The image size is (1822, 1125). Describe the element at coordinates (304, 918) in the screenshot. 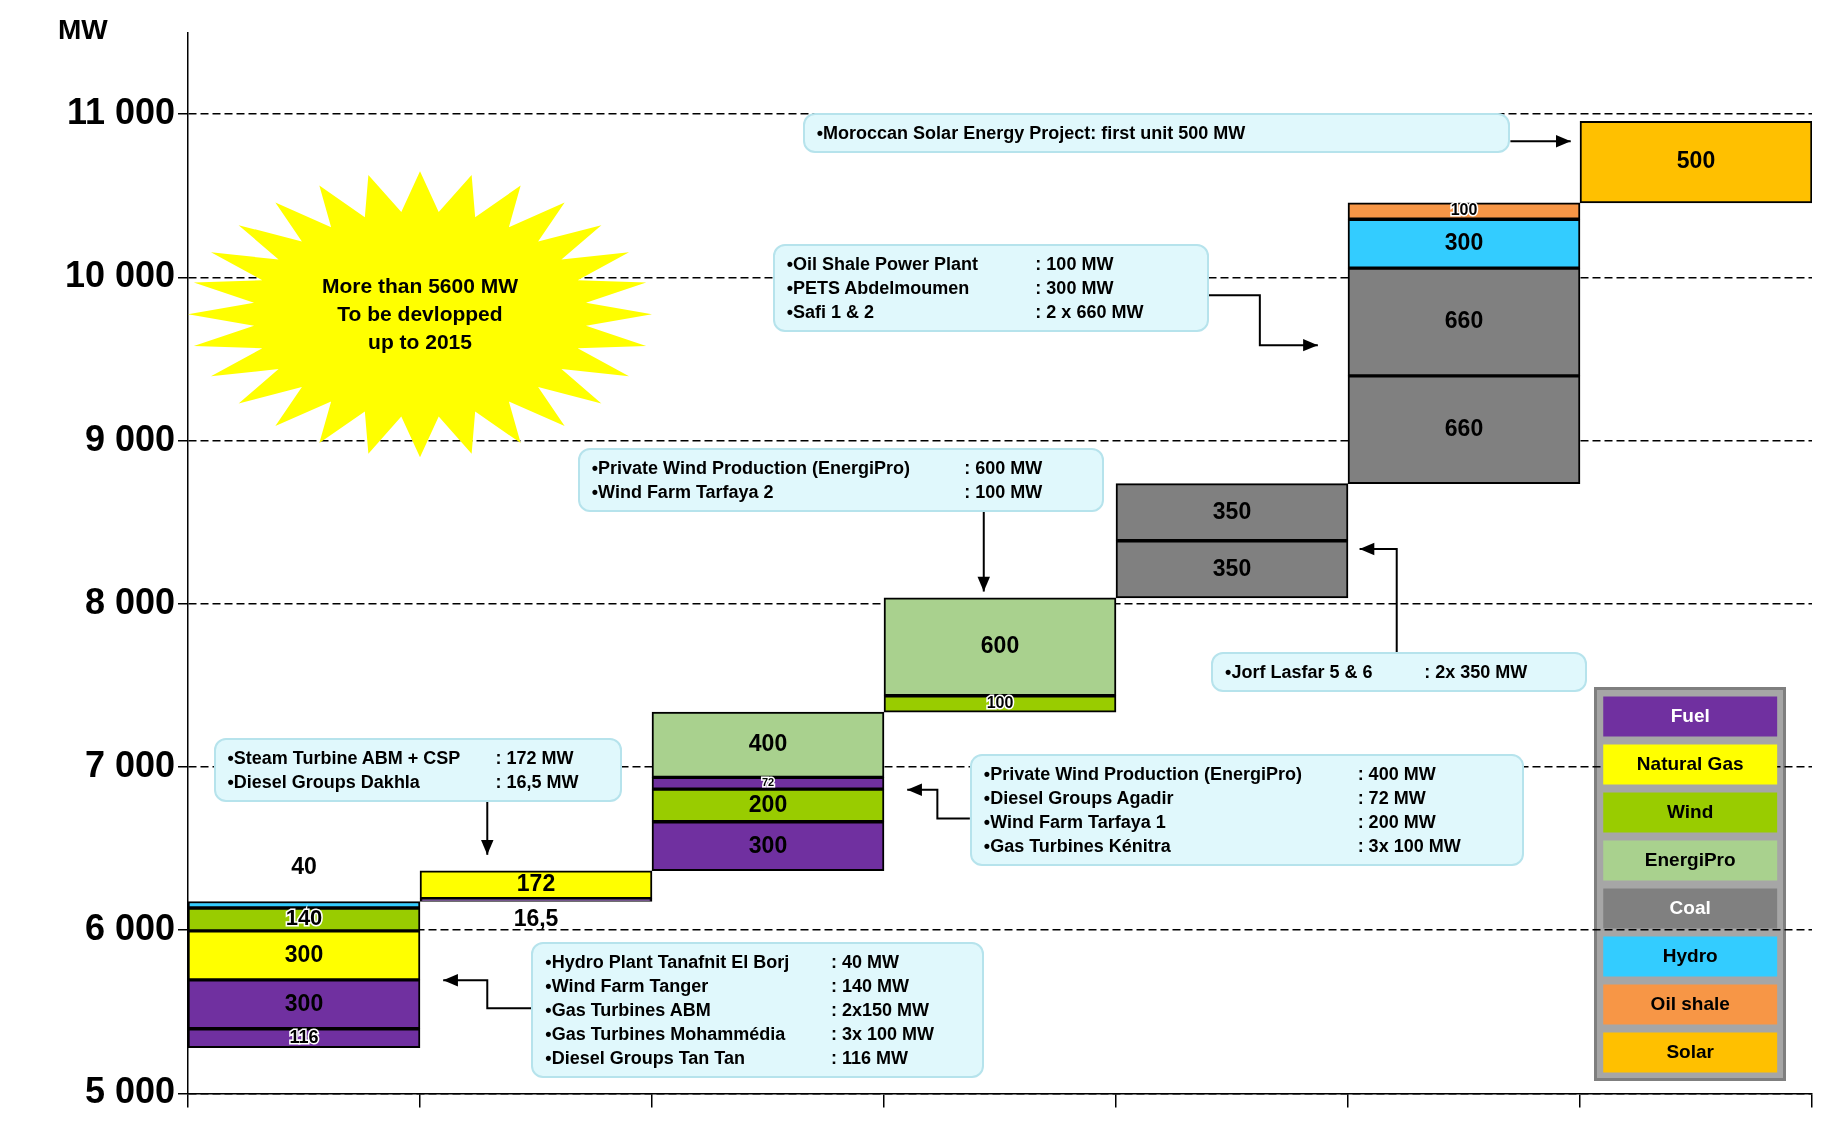

I see `data-label: 140` at that location.